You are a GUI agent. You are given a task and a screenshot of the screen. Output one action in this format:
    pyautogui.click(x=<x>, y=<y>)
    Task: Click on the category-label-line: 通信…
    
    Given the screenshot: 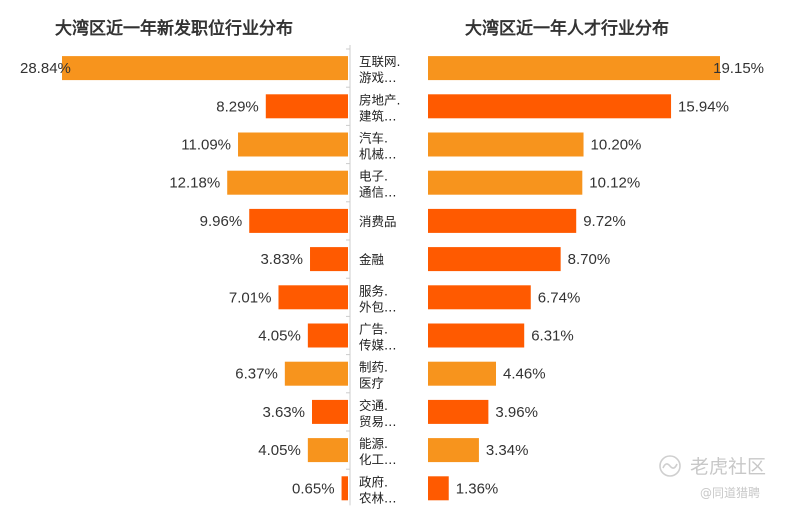 What is the action you would take?
    pyautogui.click(x=378, y=192)
    